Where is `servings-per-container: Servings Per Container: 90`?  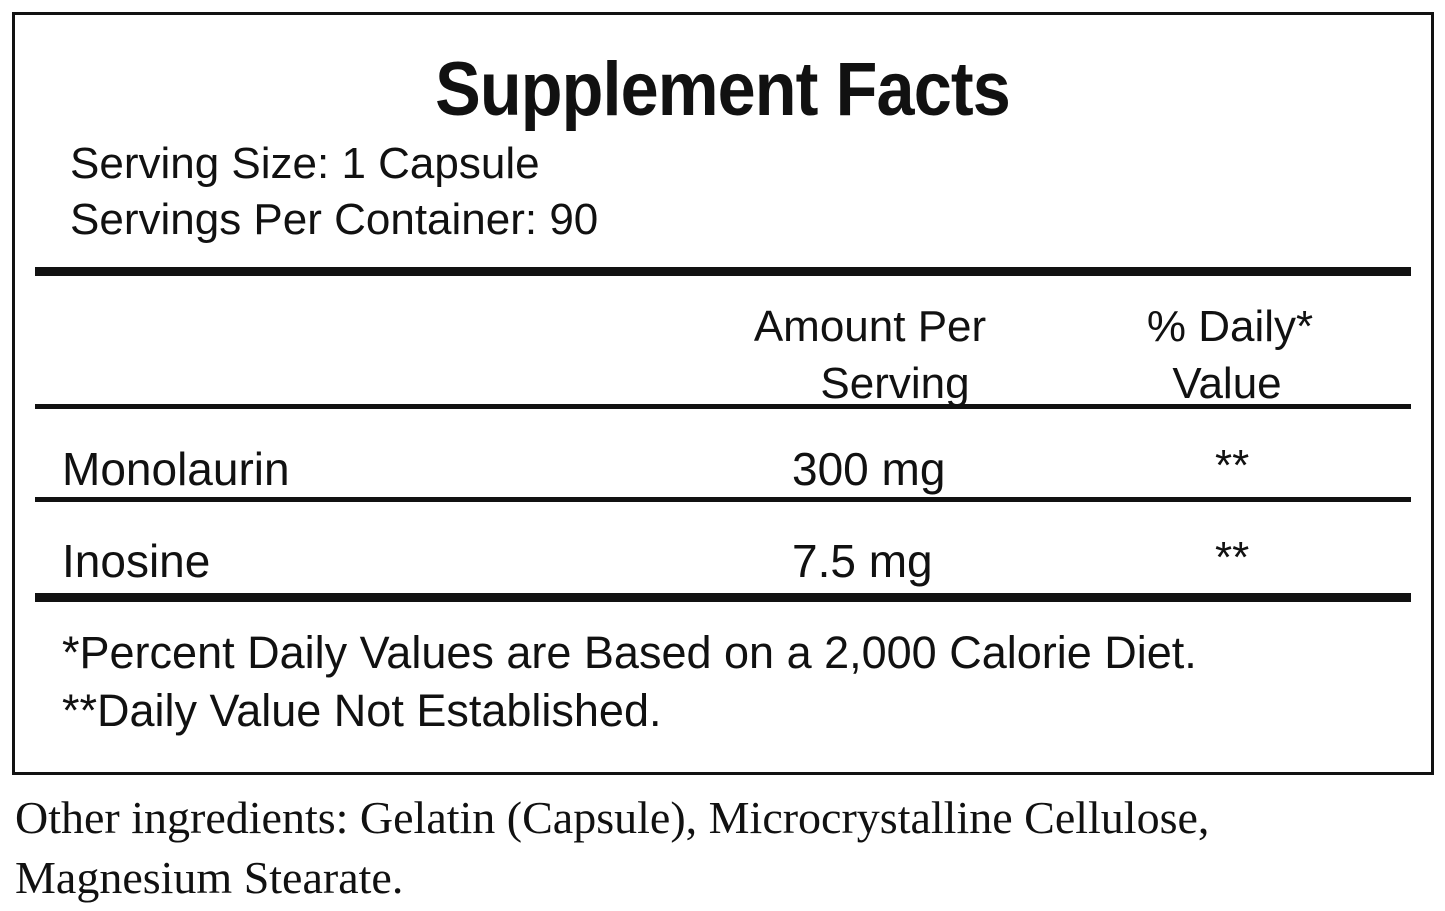 servings-per-container: Servings Per Container: 90 is located at coordinates (334, 219).